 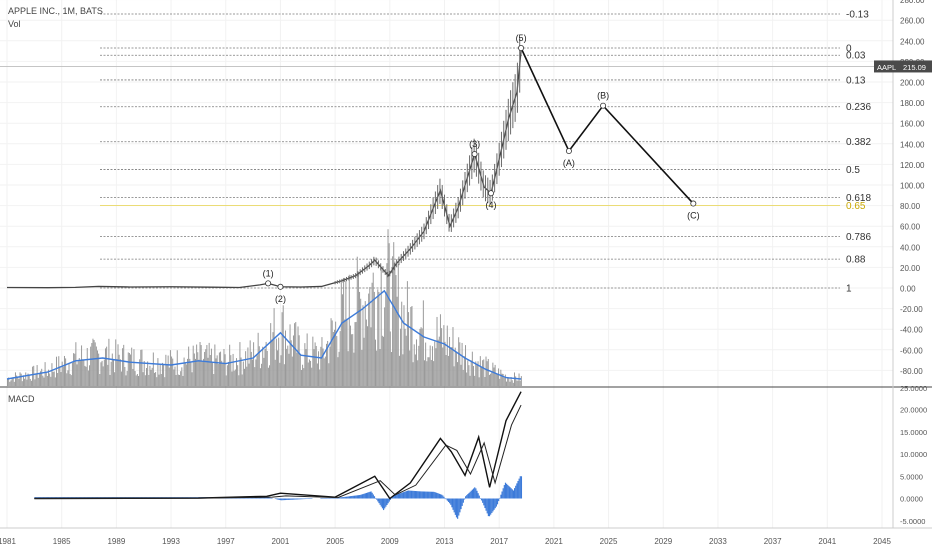 I want to click on price-axis-tick: 40.00, so click(x=910, y=247).